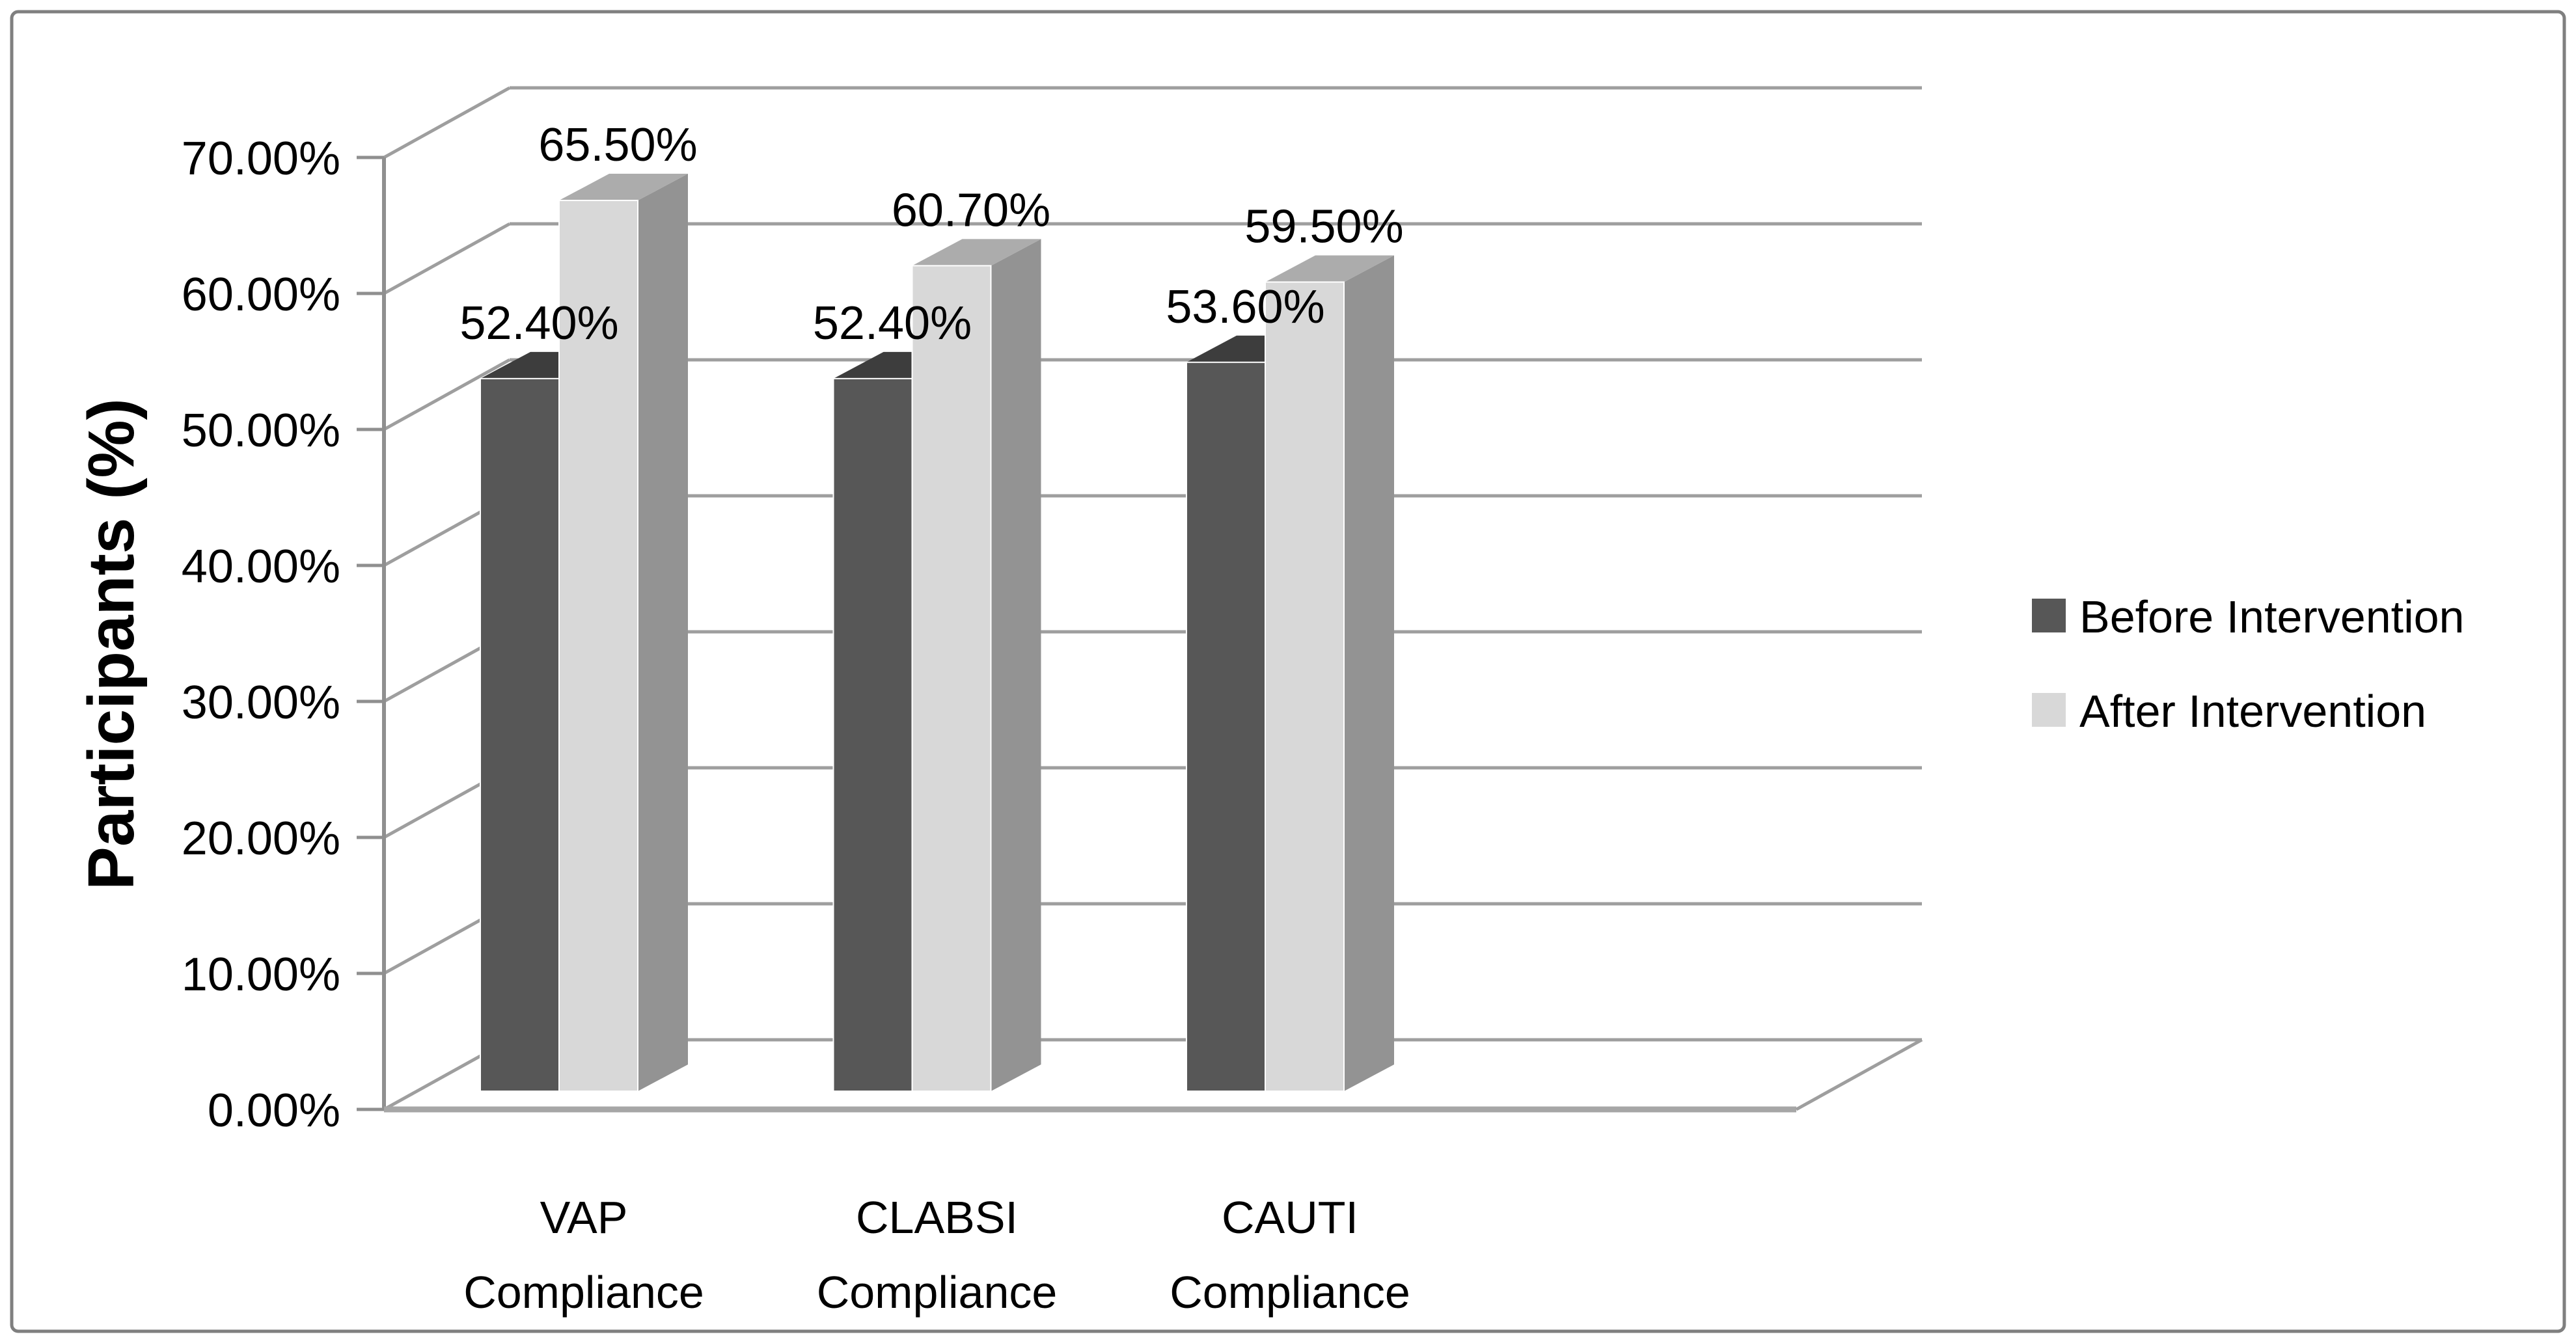 The height and width of the screenshot is (1343, 2576). What do you see at coordinates (2248, 664) in the screenshot?
I see `legend: Before Intervention After Intervention` at bounding box center [2248, 664].